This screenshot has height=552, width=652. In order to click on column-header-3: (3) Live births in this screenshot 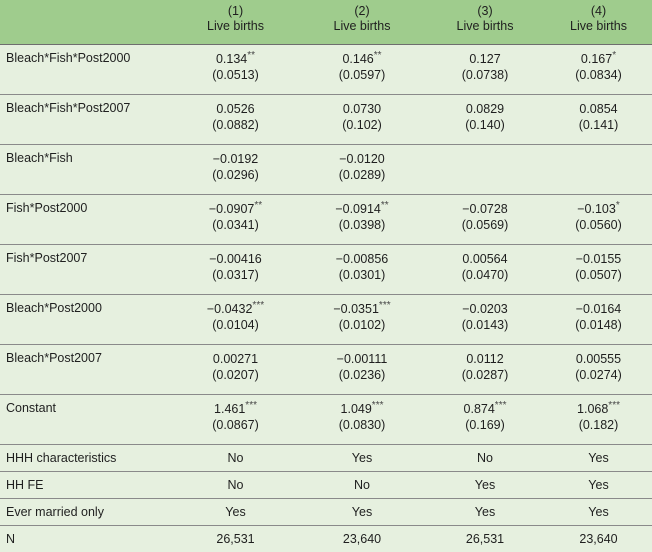, I will do `click(485, 22)`.